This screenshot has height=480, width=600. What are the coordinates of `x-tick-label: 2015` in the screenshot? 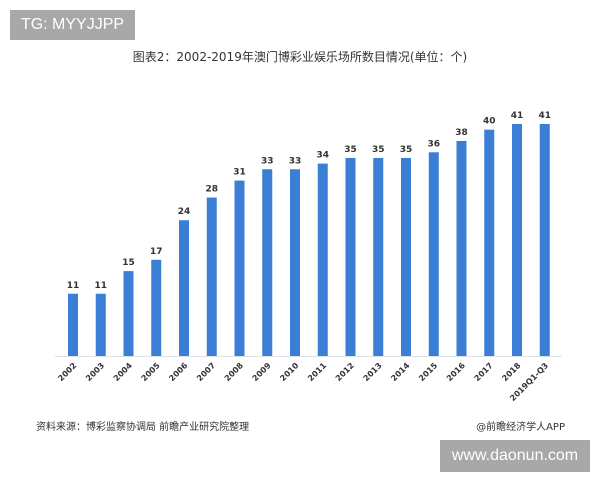 It's located at (428, 372).